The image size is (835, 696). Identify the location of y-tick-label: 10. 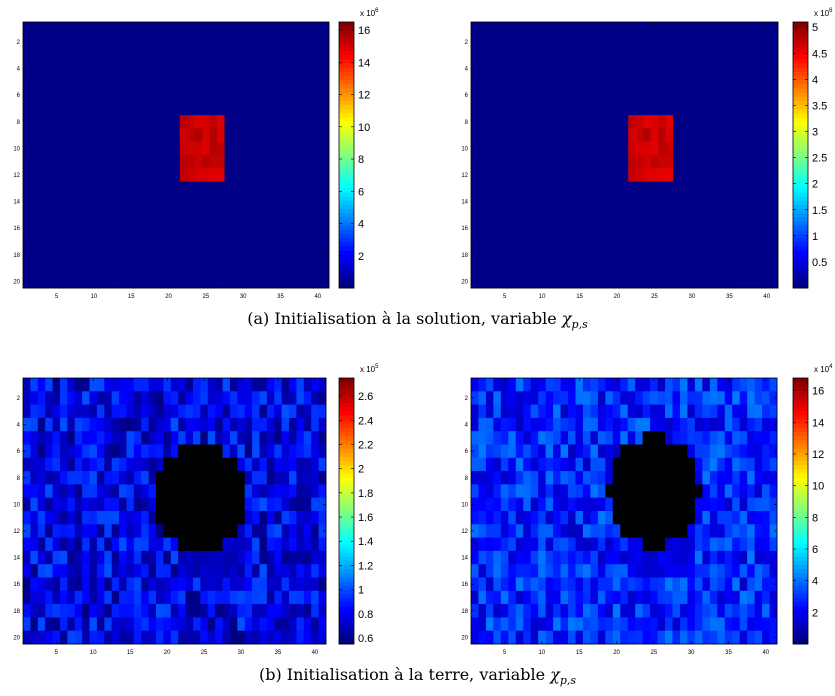
(16, 149).